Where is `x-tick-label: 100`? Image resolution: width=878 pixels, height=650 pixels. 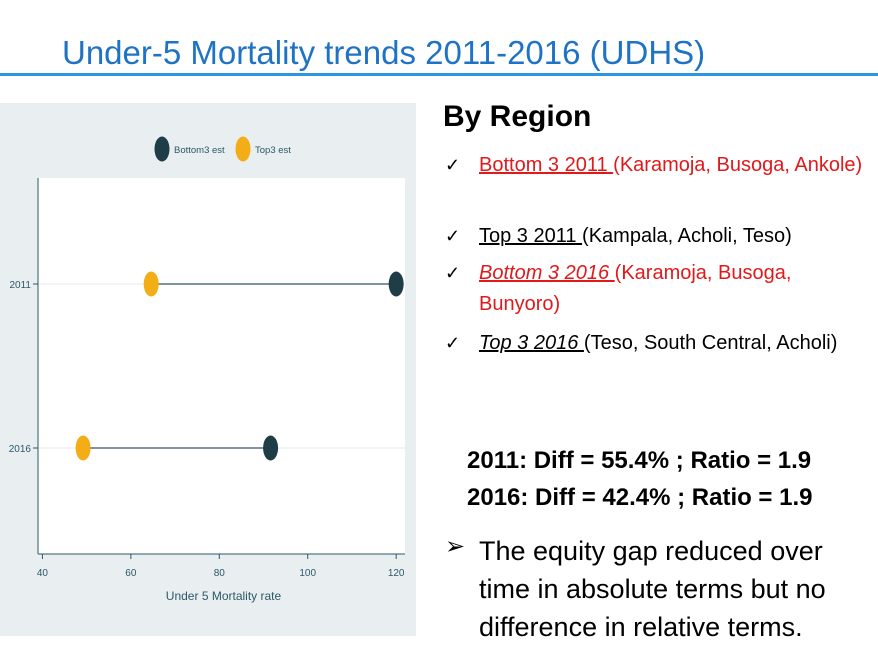 x-tick-label: 100 is located at coordinates (307, 573).